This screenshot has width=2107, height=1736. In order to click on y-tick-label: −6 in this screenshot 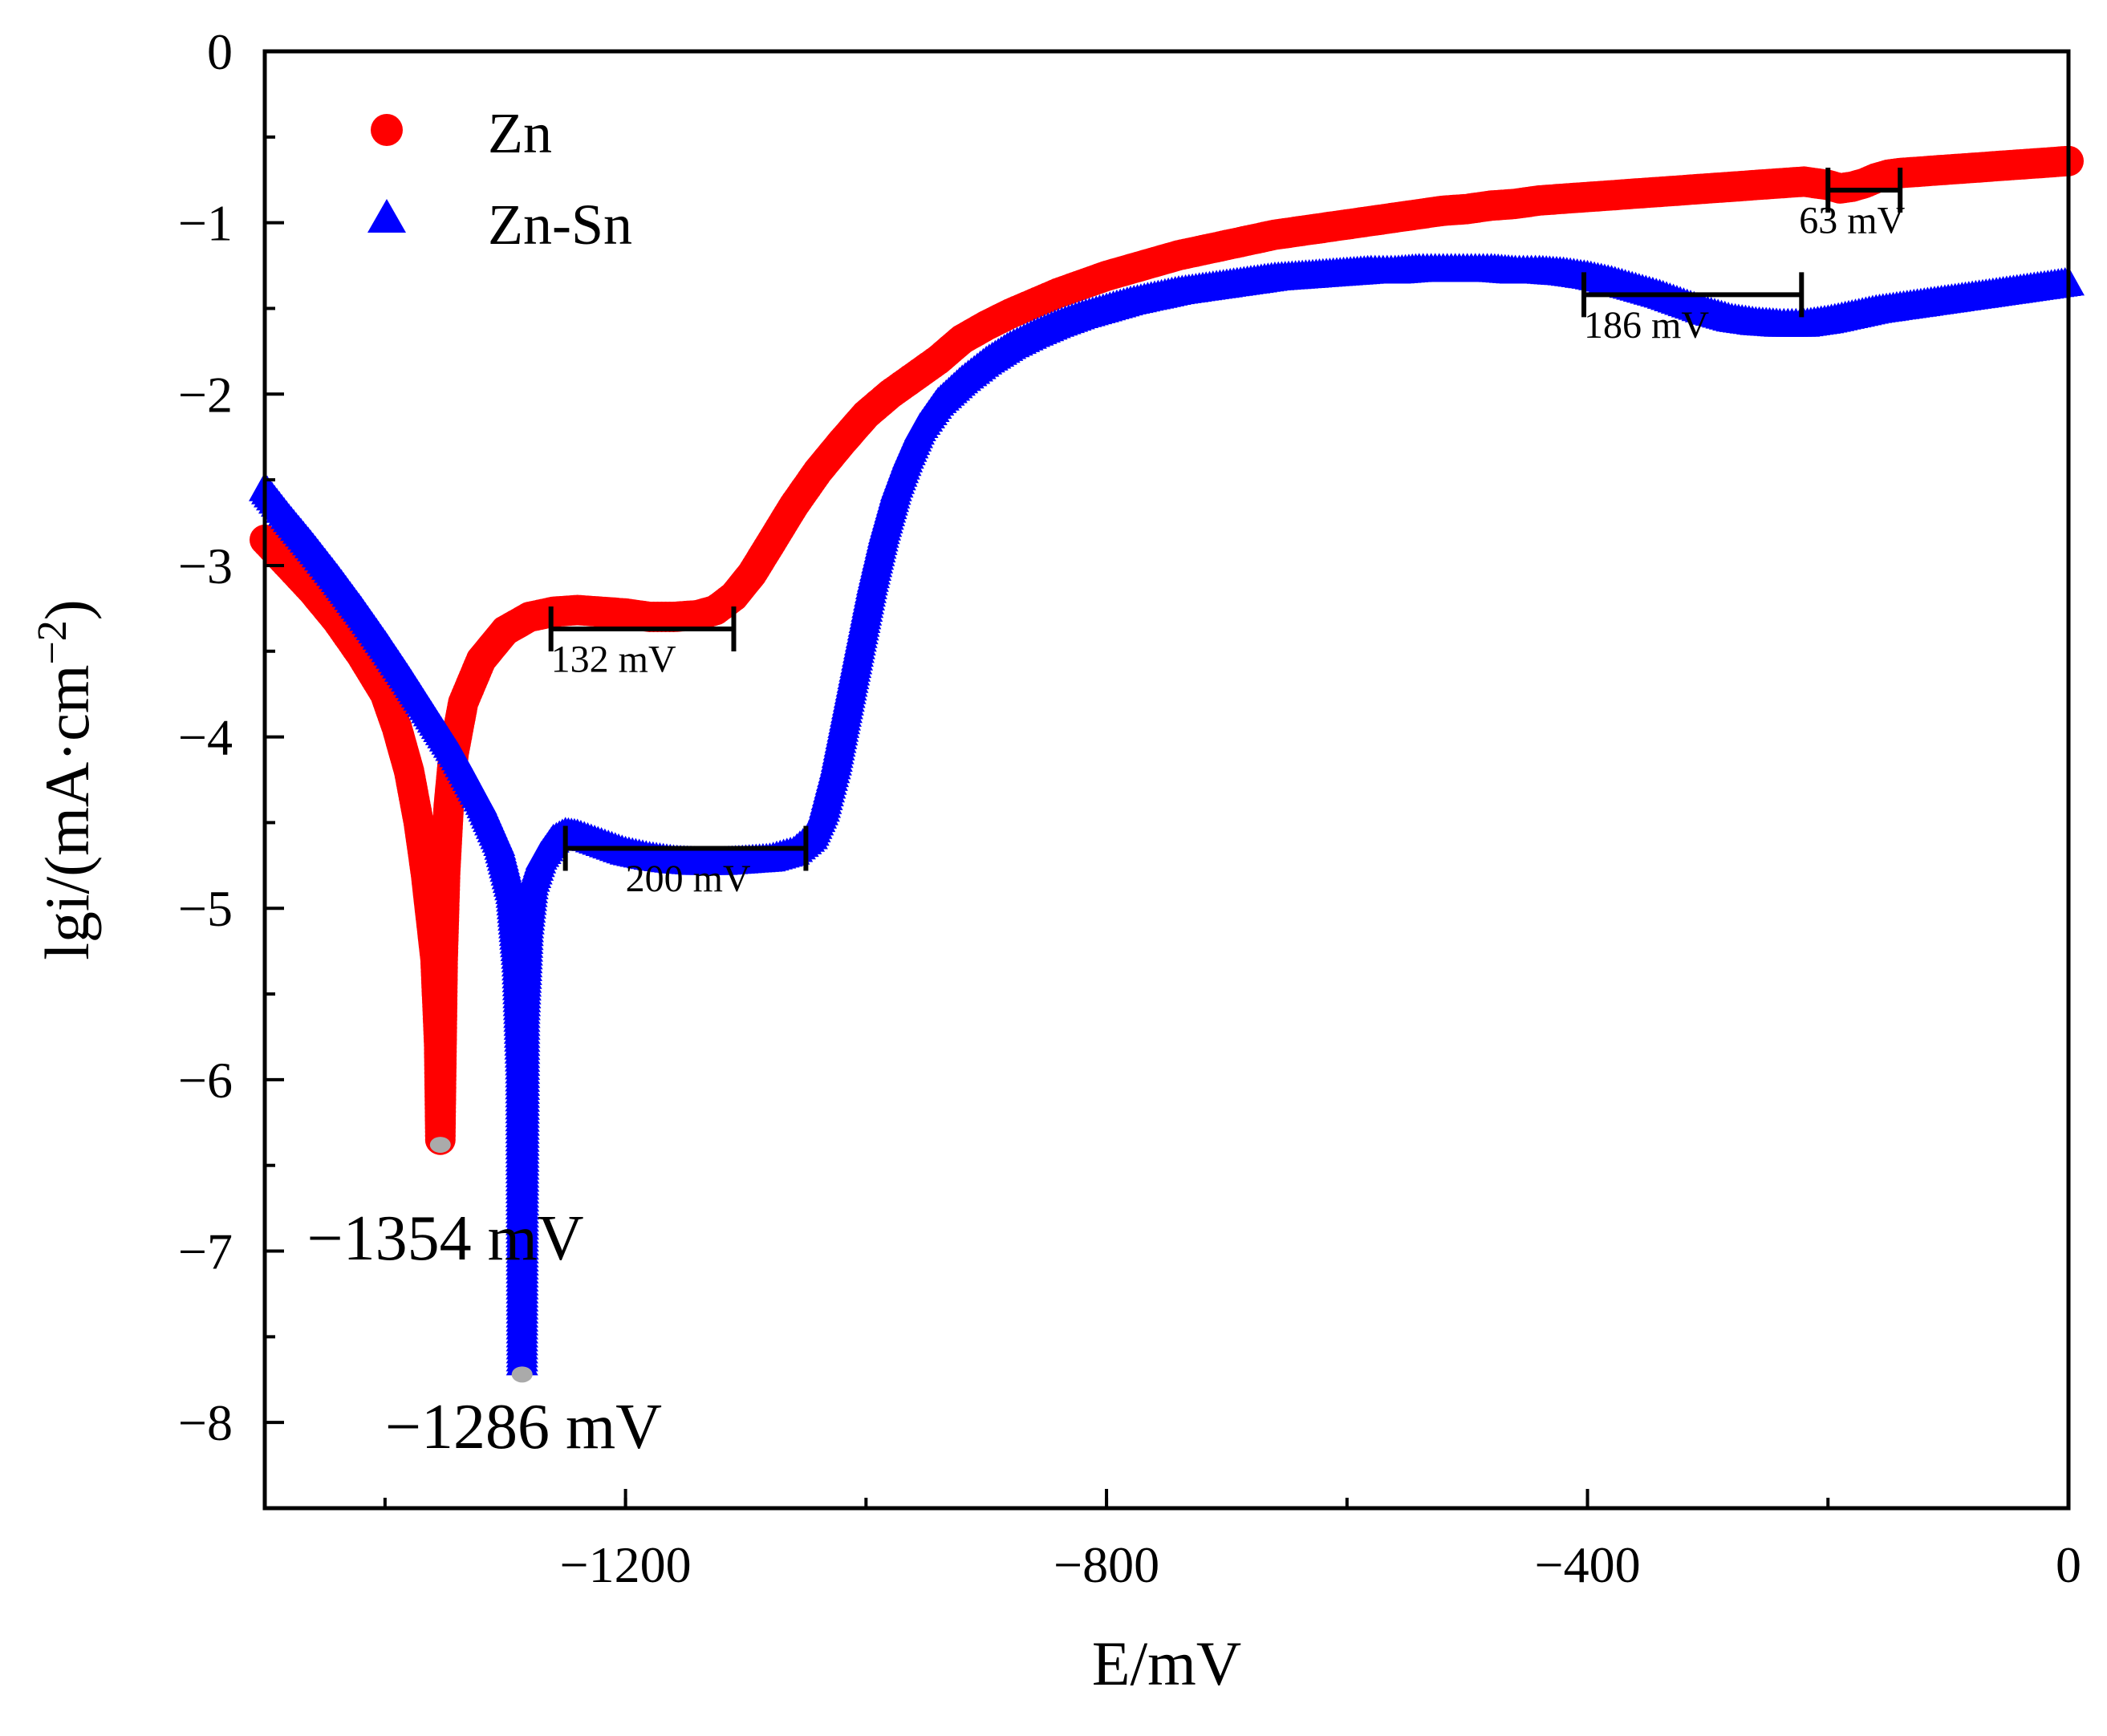, I will do `click(205, 1081)`.